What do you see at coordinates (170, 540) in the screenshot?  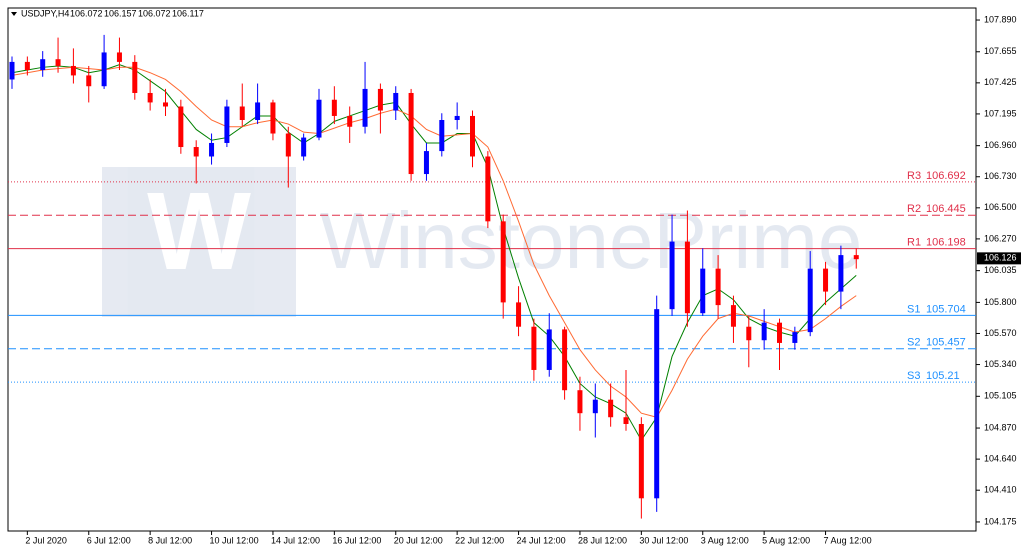 I see `x-tick-label: 8 Jul 12:00` at bounding box center [170, 540].